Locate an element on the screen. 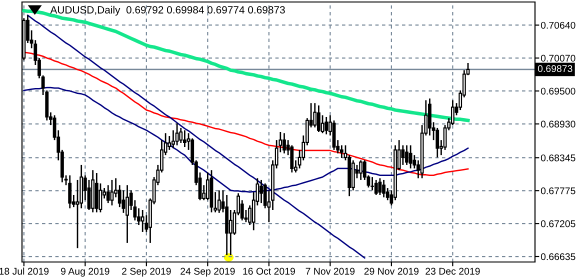  x-tick-label: 18 Jul 2019 is located at coordinates (24, 271).